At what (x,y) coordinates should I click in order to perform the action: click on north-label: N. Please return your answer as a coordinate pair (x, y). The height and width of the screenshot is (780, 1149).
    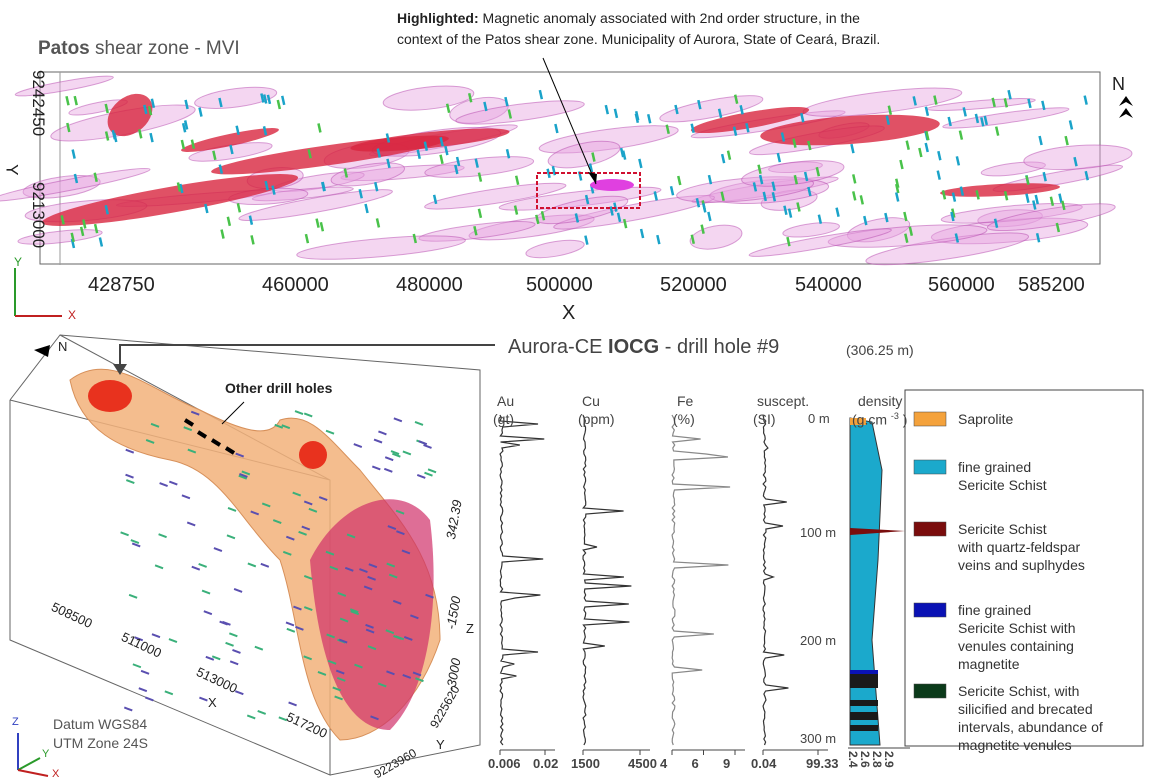
    Looking at the image, I should click on (63, 346).